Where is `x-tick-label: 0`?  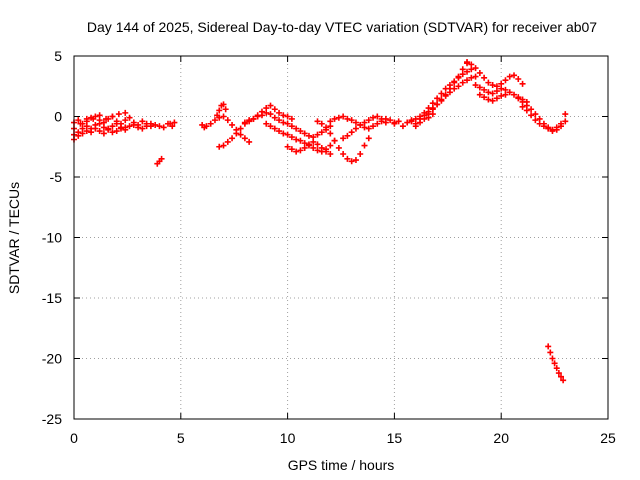
x-tick-label: 0 is located at coordinates (74, 438).